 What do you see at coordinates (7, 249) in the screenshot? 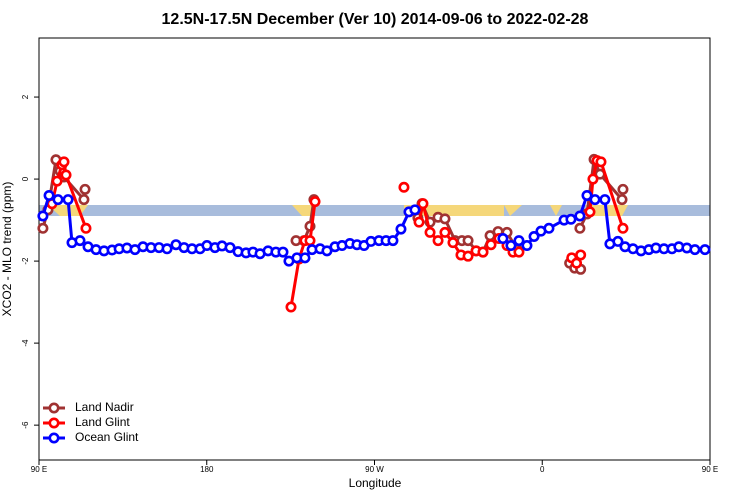
I see `y-axis-label: XCO2 - MLO trend (ppm)` at bounding box center [7, 249].